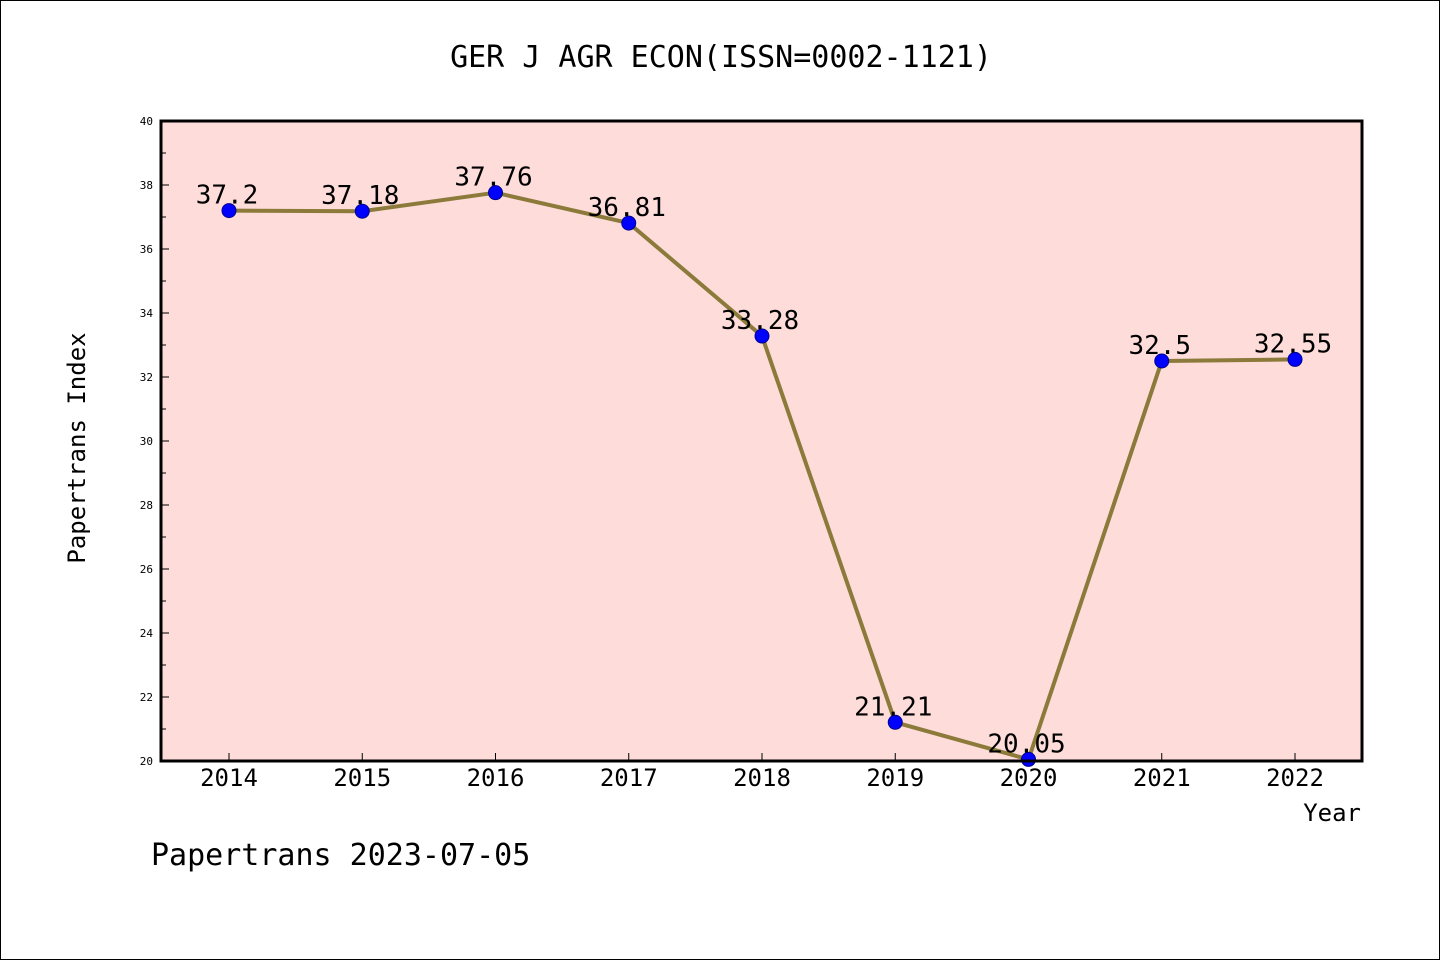 Image resolution: width=1440 pixels, height=961 pixels. I want to click on x-tick-label: 2018, so click(762, 778).